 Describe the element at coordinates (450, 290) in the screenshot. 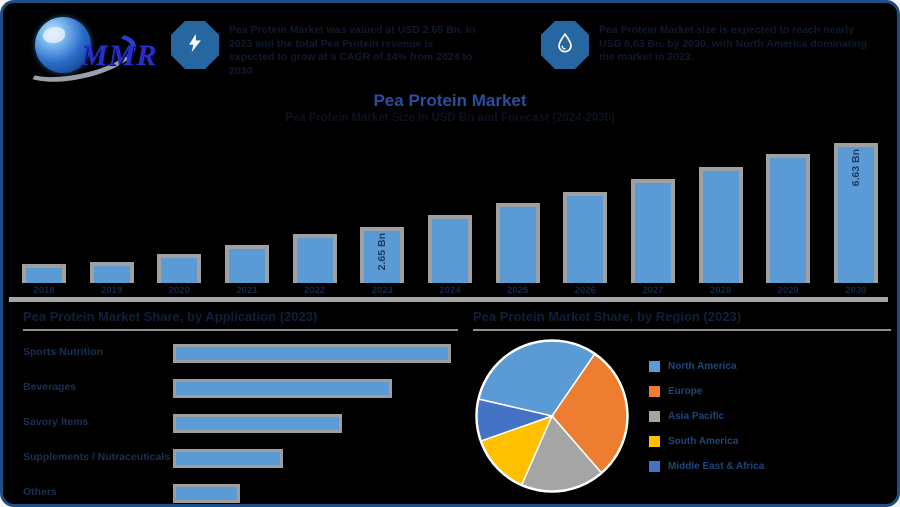

I see `bar-year-label: 2024` at that location.